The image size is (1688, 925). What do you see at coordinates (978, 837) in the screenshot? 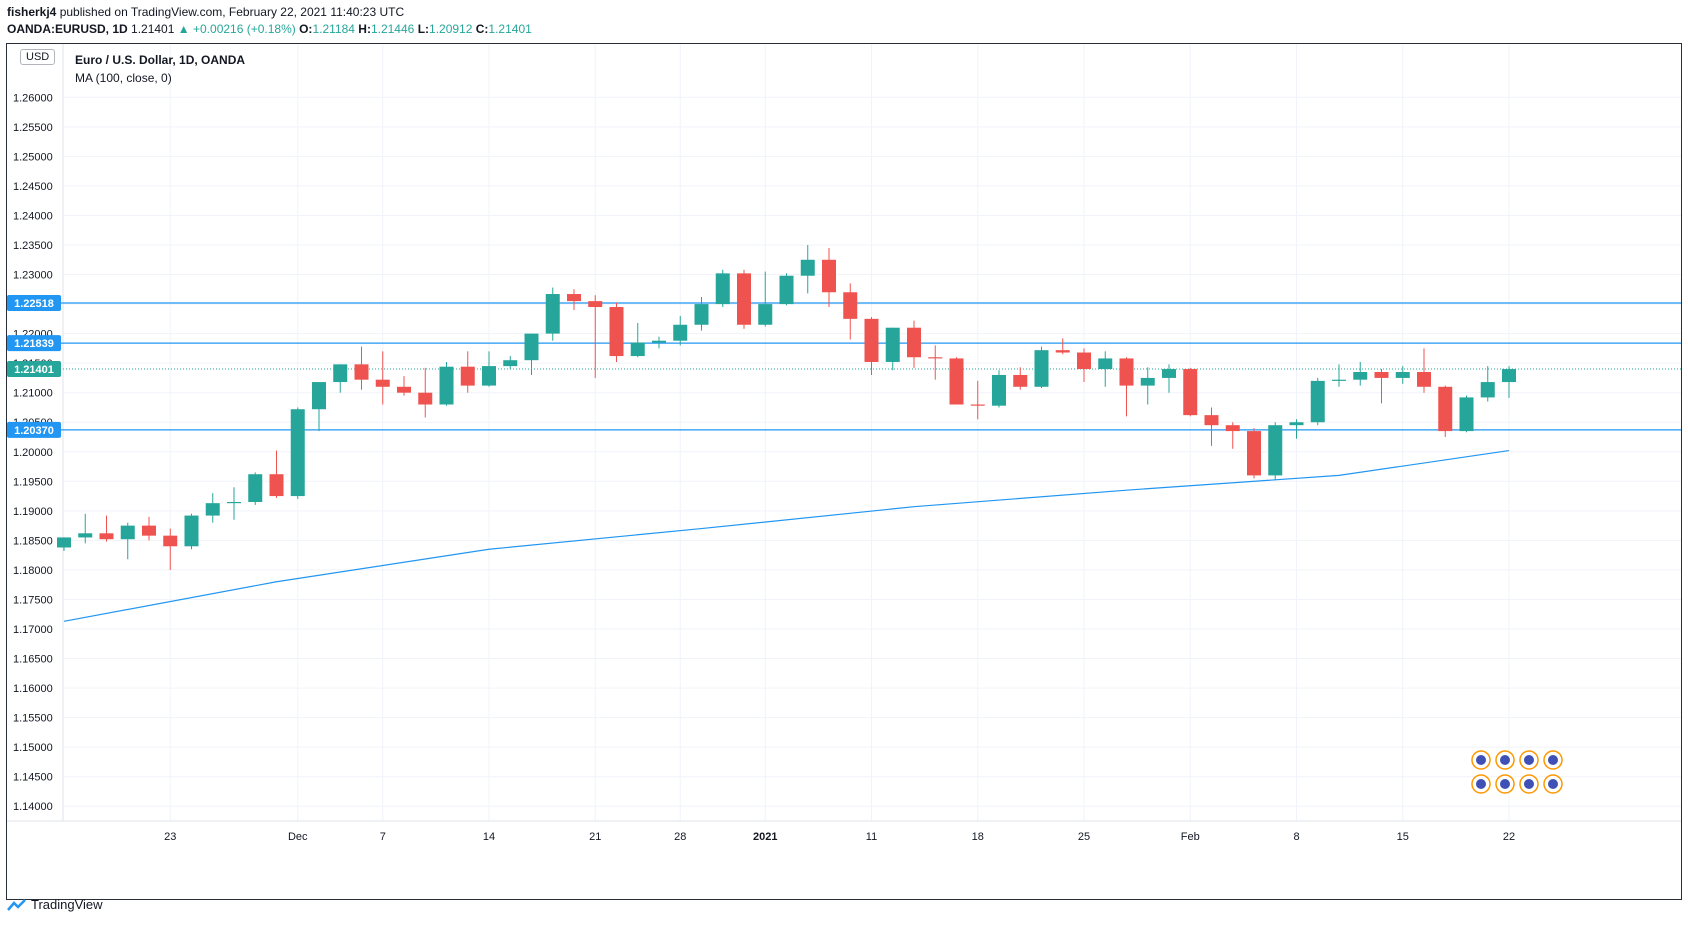
I see `x-tick-label: 18` at bounding box center [978, 837].